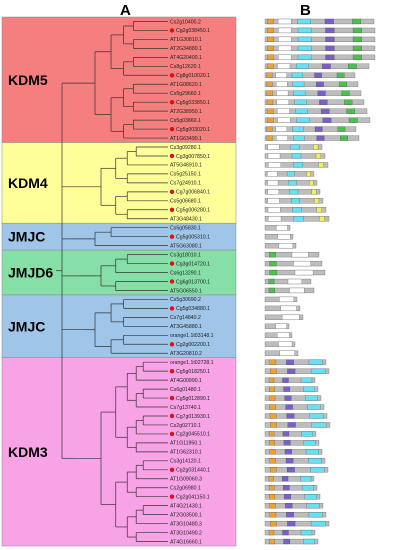 This screenshot has width=400, height=550. What do you see at coordinates (125, 10) in the screenshot?
I see `panel-label-a: A` at bounding box center [125, 10].